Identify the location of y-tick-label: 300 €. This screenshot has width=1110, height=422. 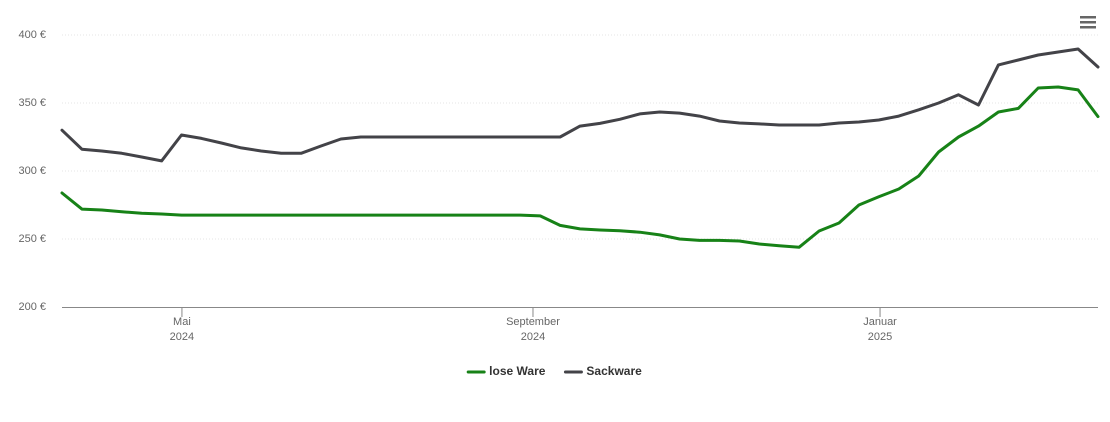
(32, 171).